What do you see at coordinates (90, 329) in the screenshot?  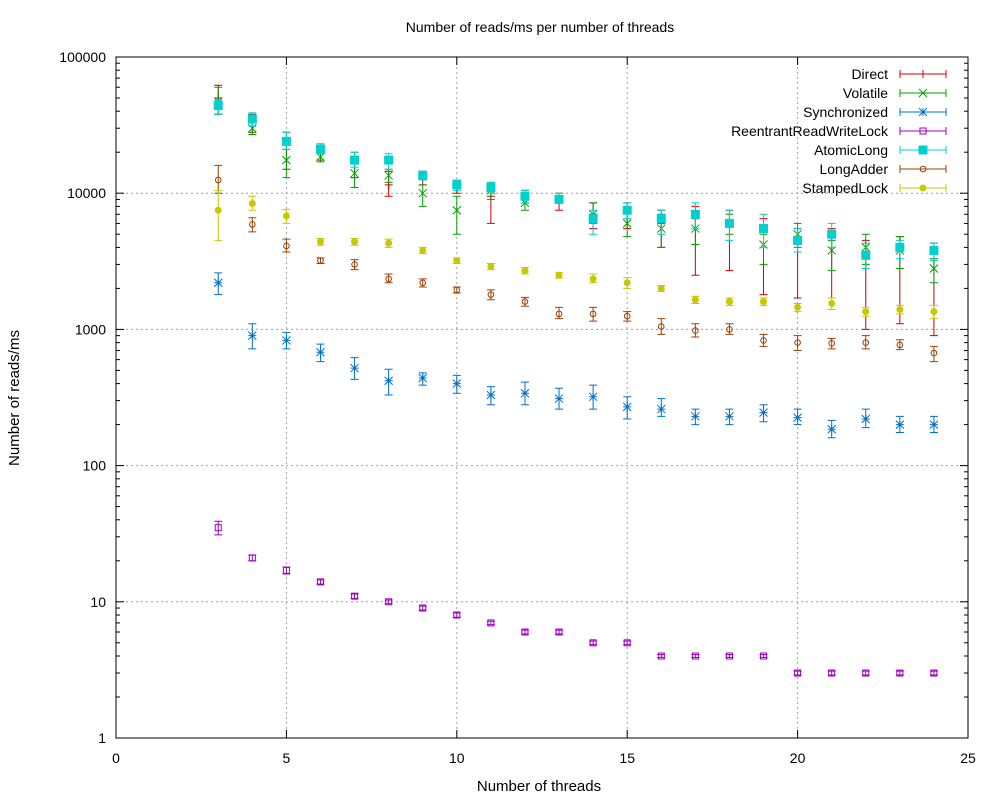 I see `y-tick-label: 1000` at bounding box center [90, 329].